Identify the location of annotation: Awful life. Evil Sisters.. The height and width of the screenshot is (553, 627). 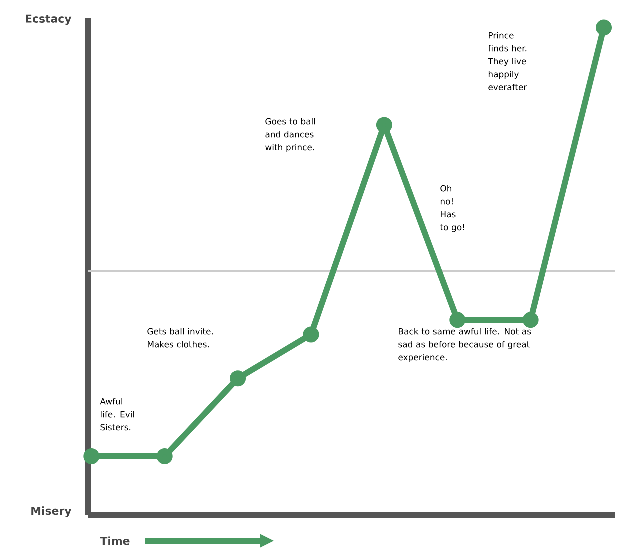
(117, 414).